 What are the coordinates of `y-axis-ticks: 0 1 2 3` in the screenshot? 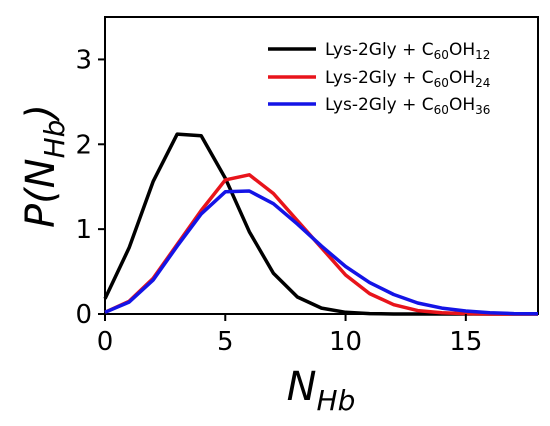 It's located at (90, 187).